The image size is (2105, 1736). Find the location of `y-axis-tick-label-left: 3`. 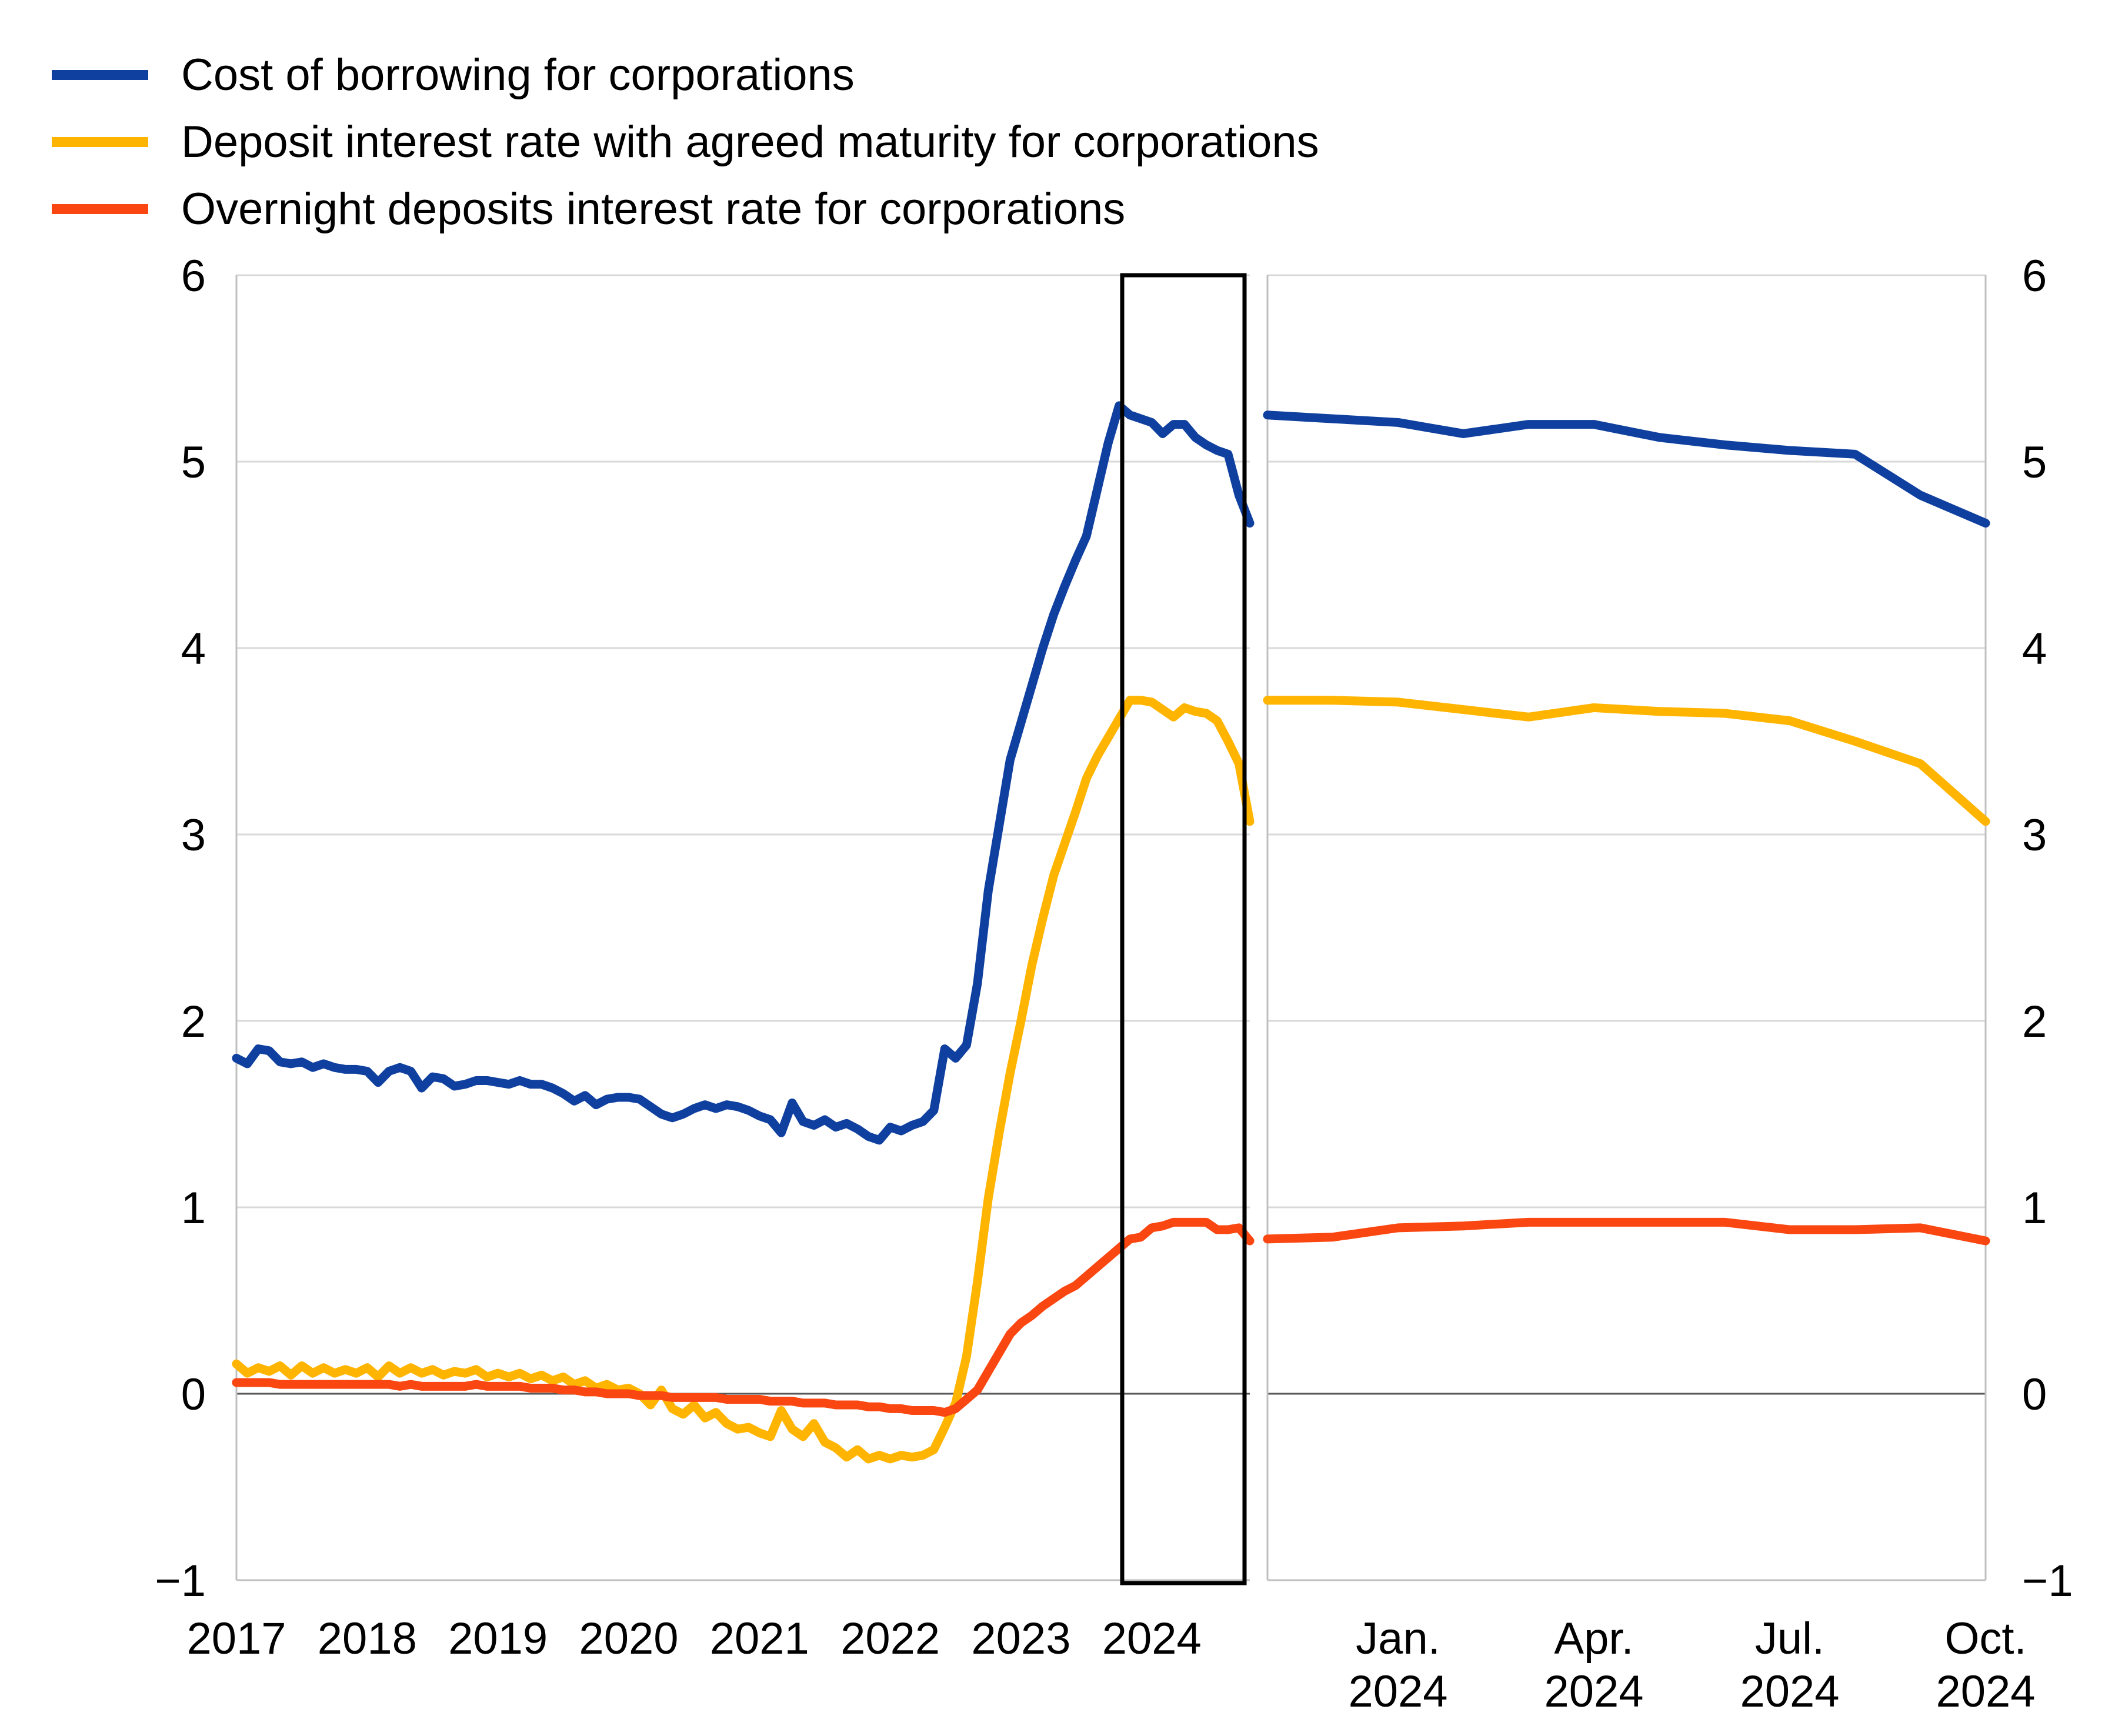

y-axis-tick-label-left: 3 is located at coordinates (193, 835).